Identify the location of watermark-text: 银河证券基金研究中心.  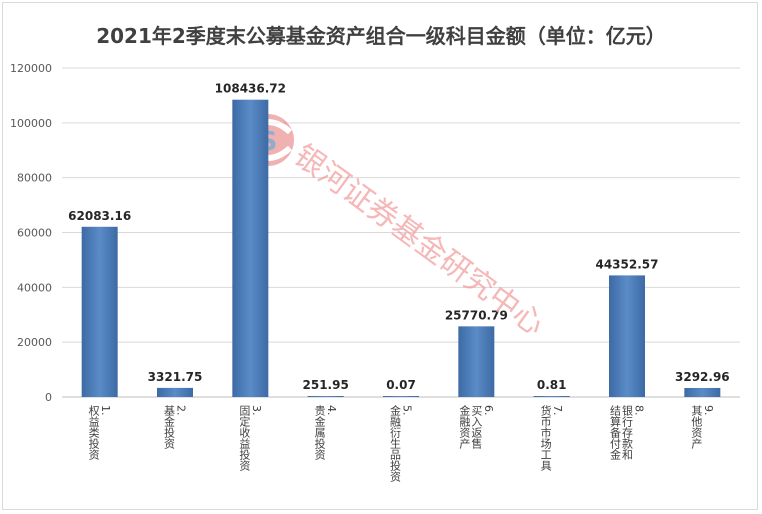
(418, 240).